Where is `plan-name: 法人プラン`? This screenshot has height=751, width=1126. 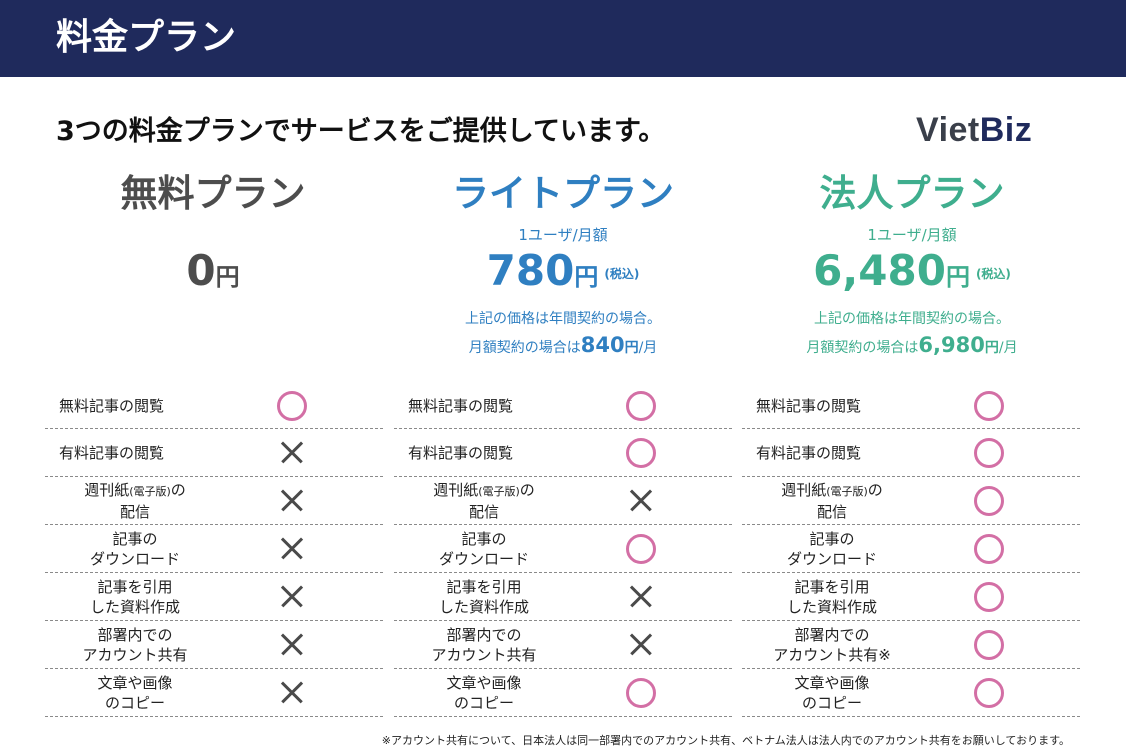 plan-name: 法人プラン is located at coordinates (912, 193).